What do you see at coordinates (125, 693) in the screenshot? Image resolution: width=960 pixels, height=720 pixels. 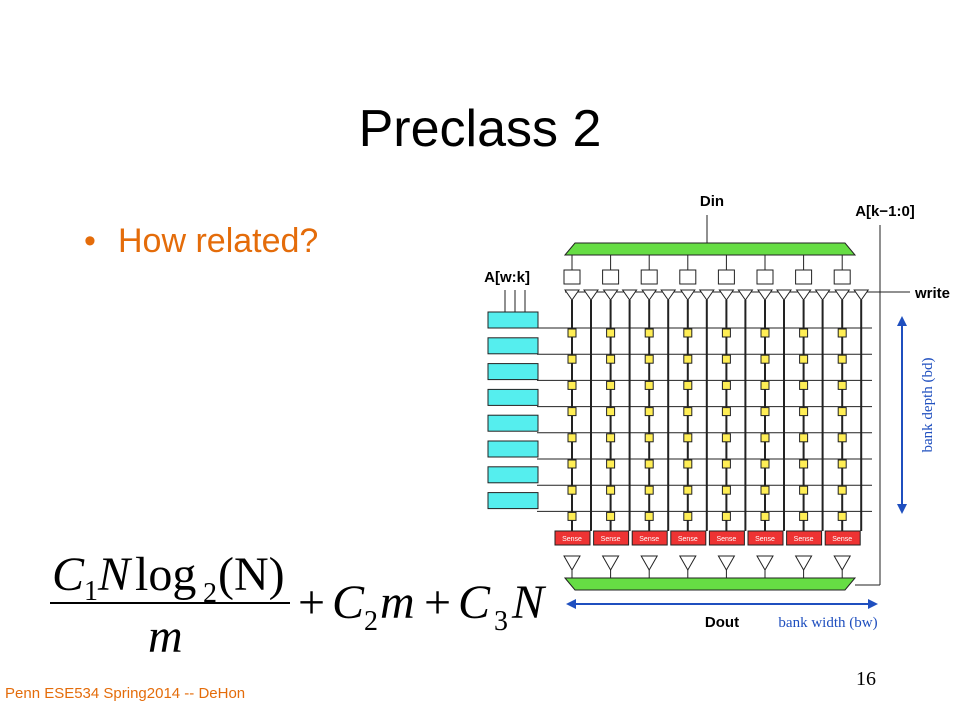 I see `footer: Penn ESE534 Spring2014 -- DeHon` at bounding box center [125, 693].